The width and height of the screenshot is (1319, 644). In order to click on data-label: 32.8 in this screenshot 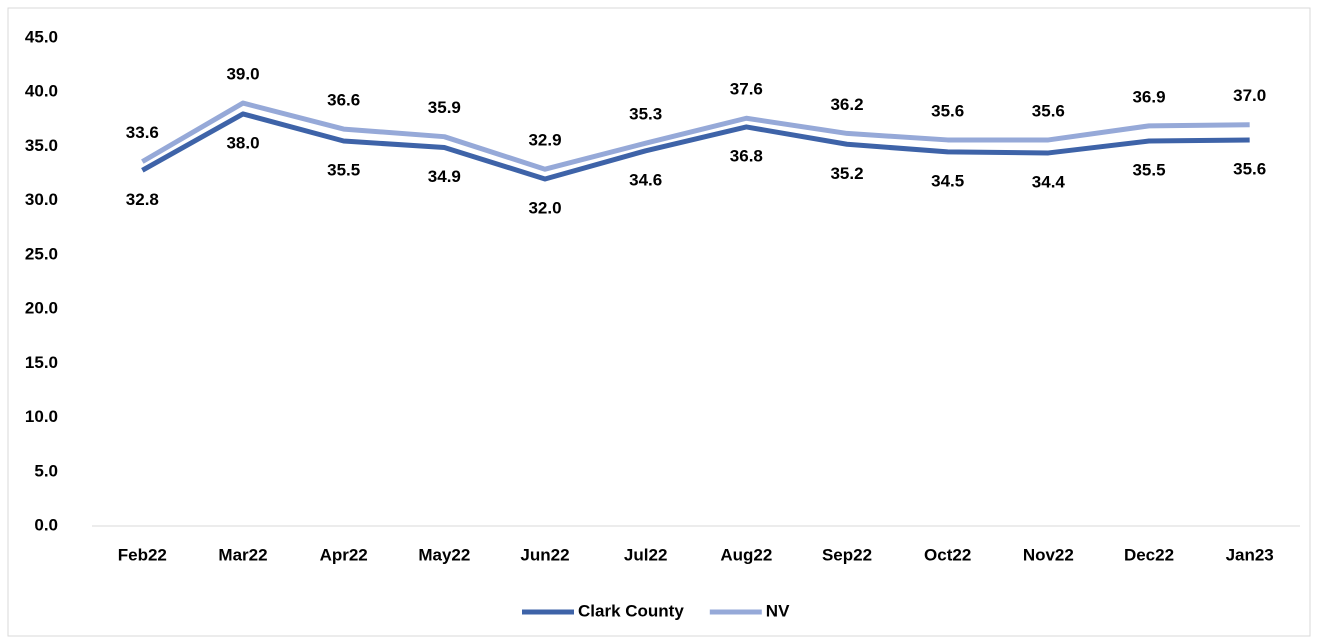, I will do `click(142, 199)`.